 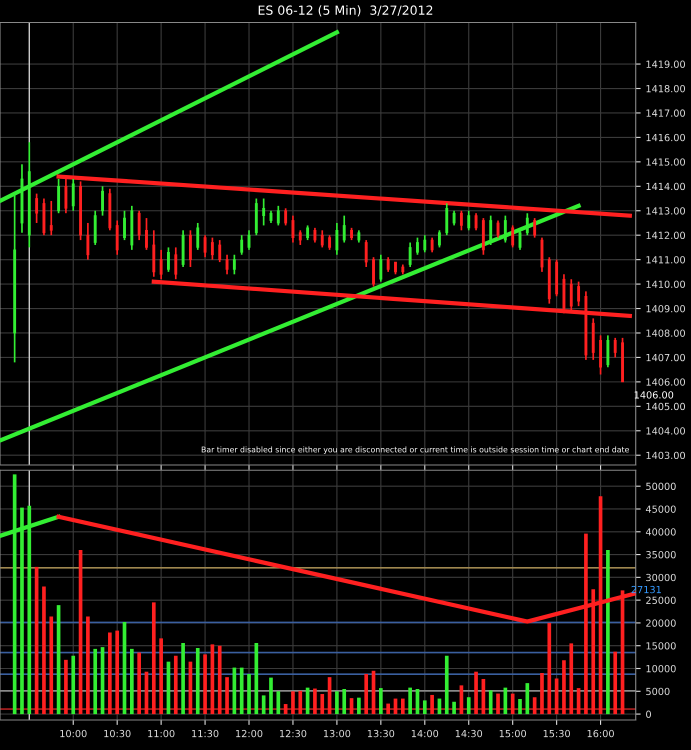 I want to click on y-tick-label: 1403.00, so click(x=665, y=456).